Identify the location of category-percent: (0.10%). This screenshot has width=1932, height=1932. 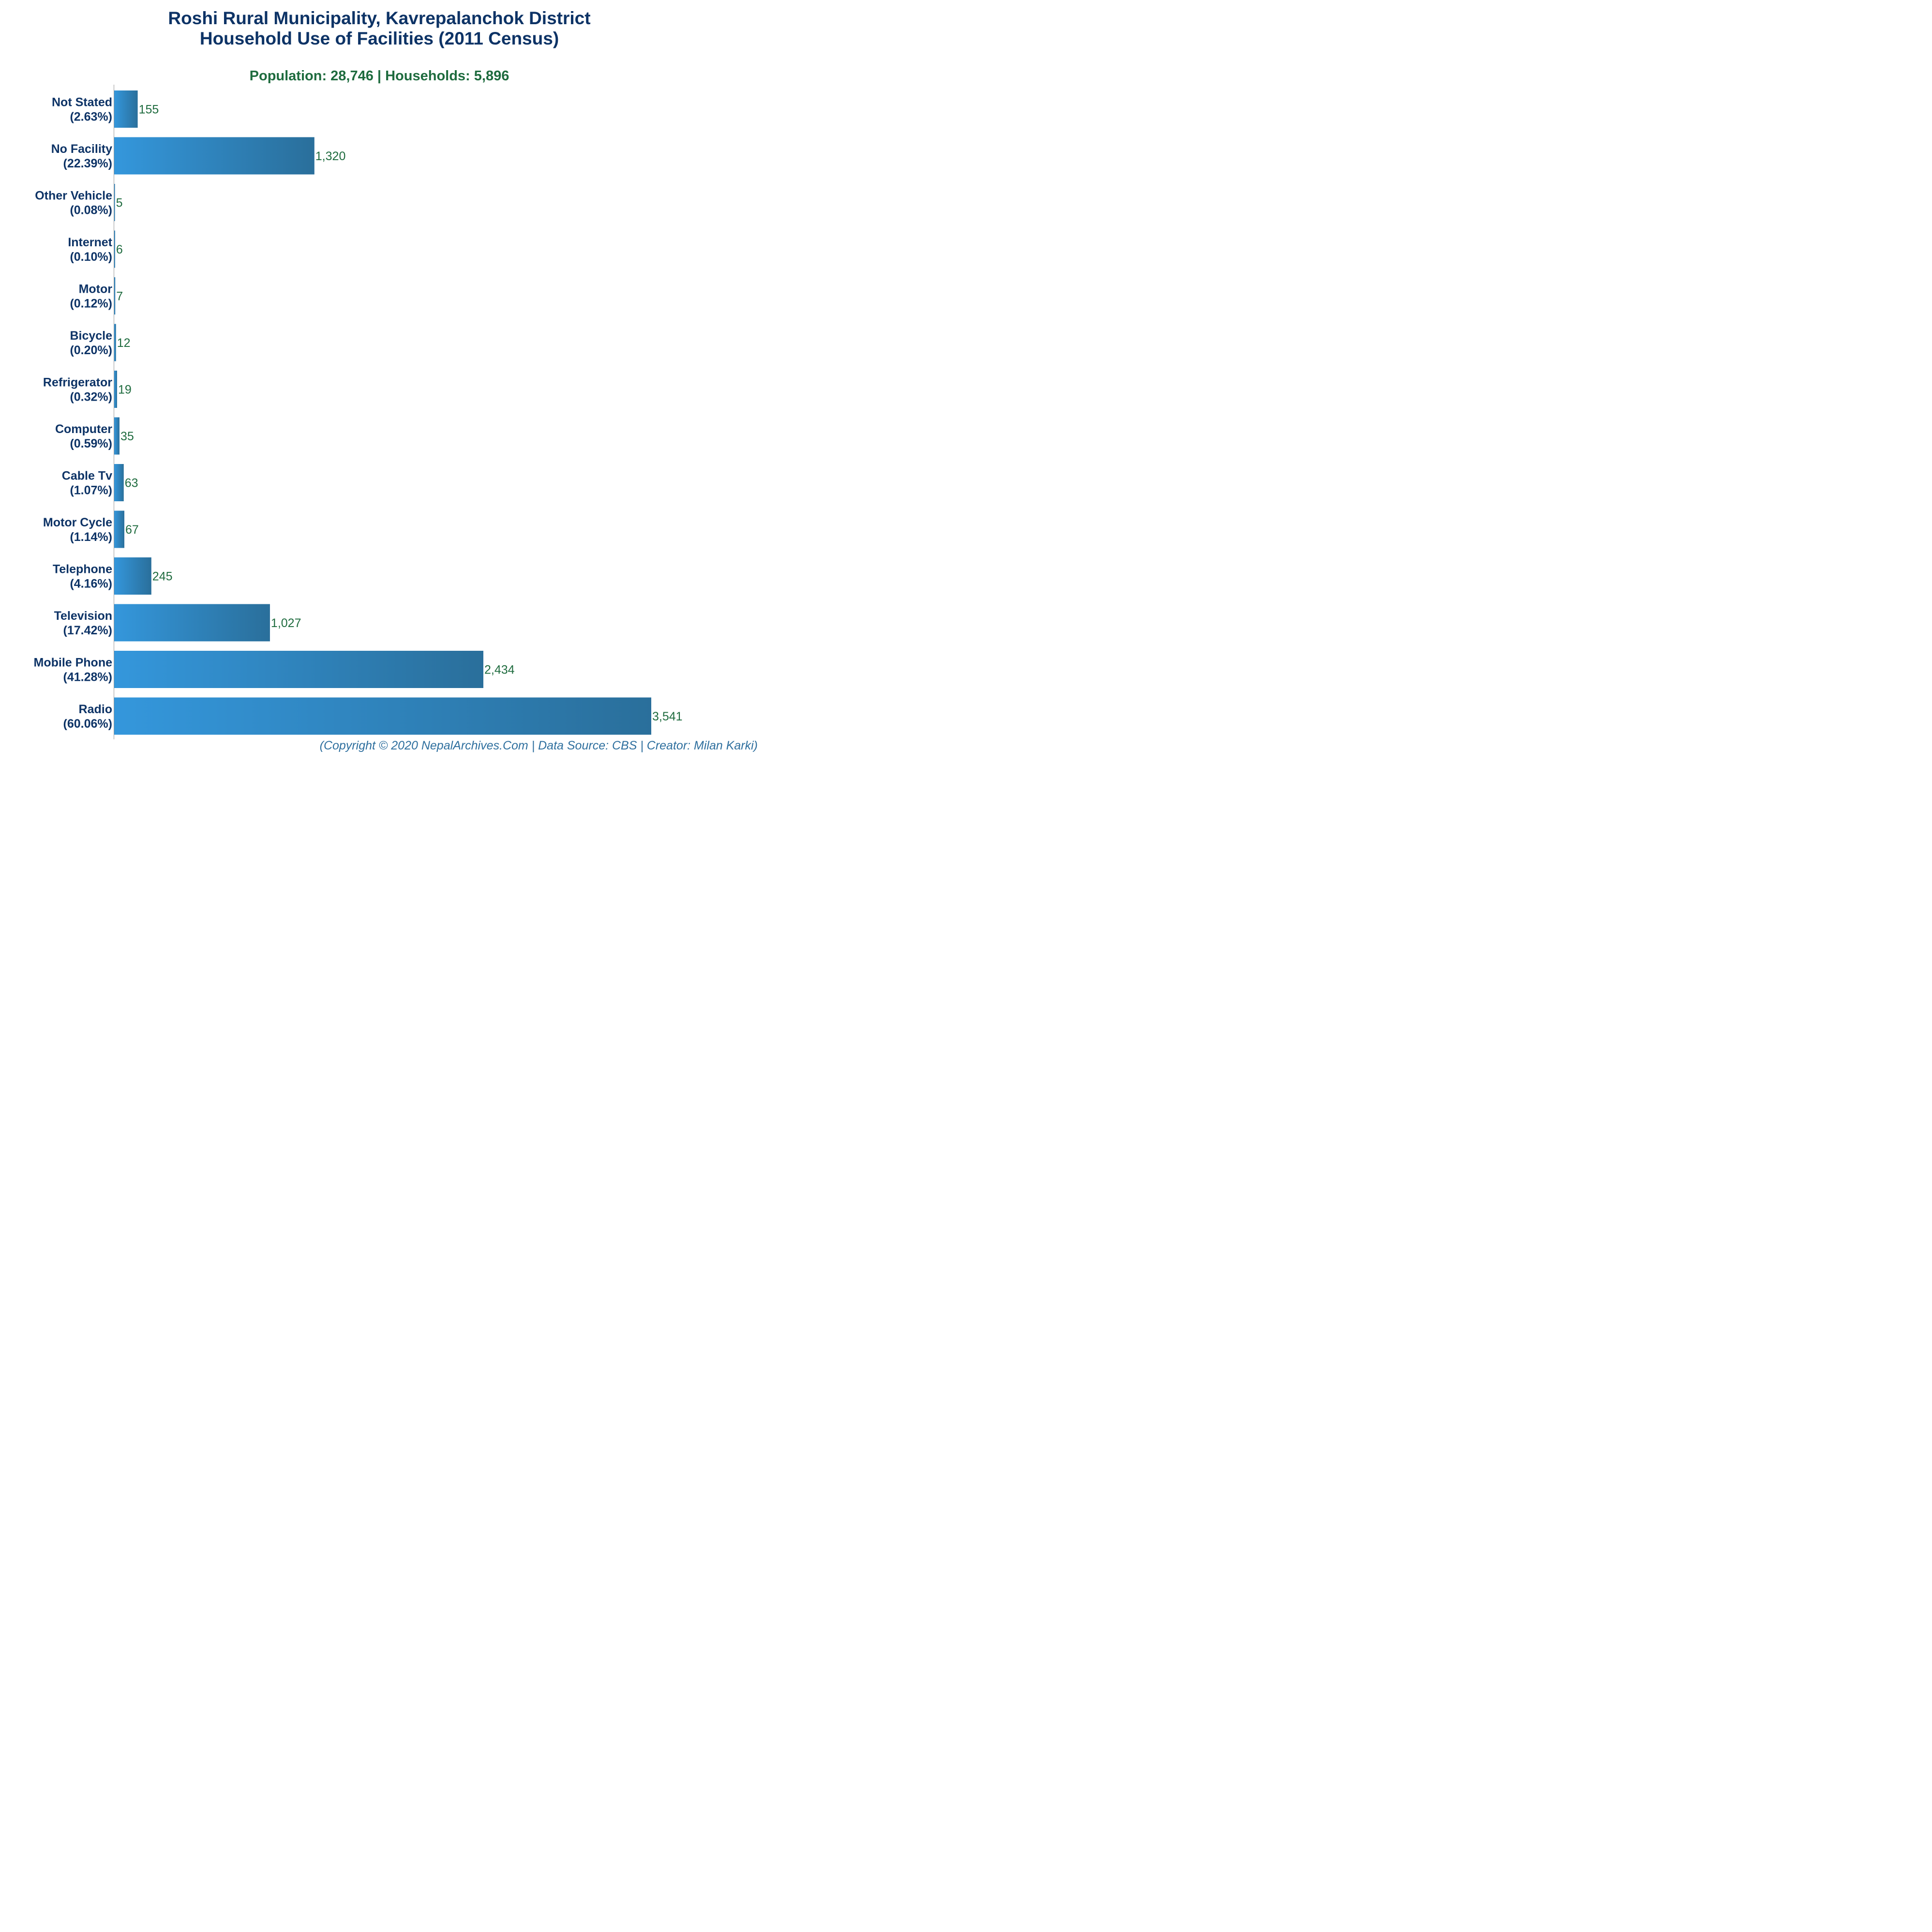
(91, 257).